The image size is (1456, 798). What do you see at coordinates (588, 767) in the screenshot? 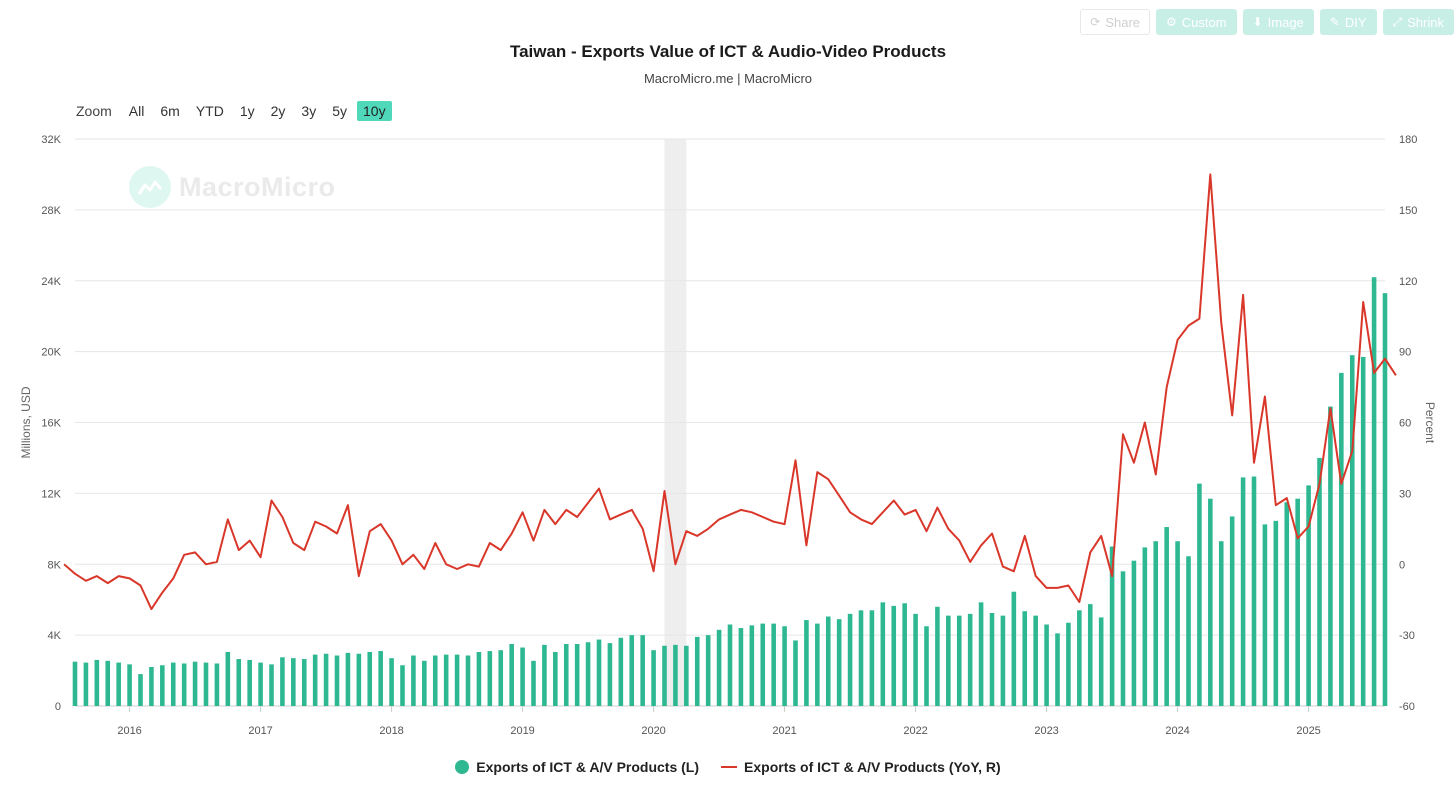
I see `legend-label-exports: Exports of ICT & A/V Products (L)` at bounding box center [588, 767].